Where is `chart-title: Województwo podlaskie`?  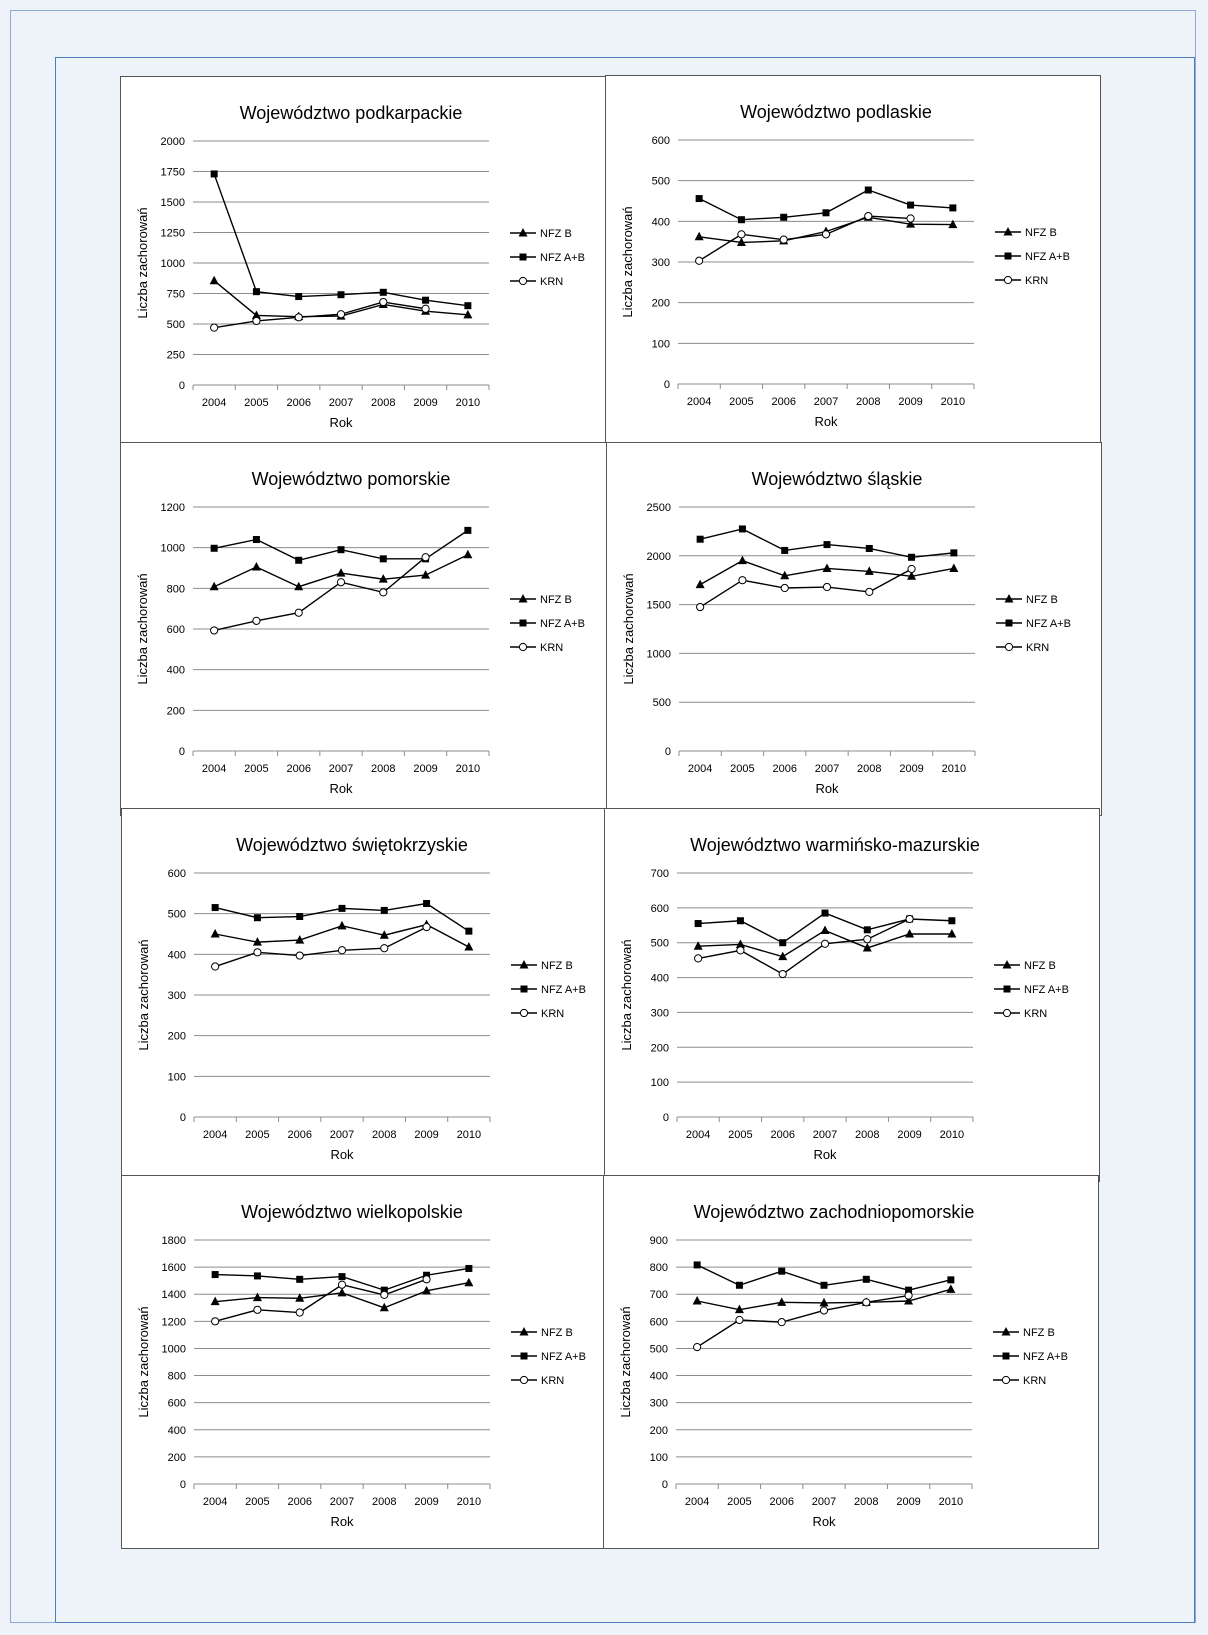
chart-title: Województwo podlaskie is located at coordinates (836, 112).